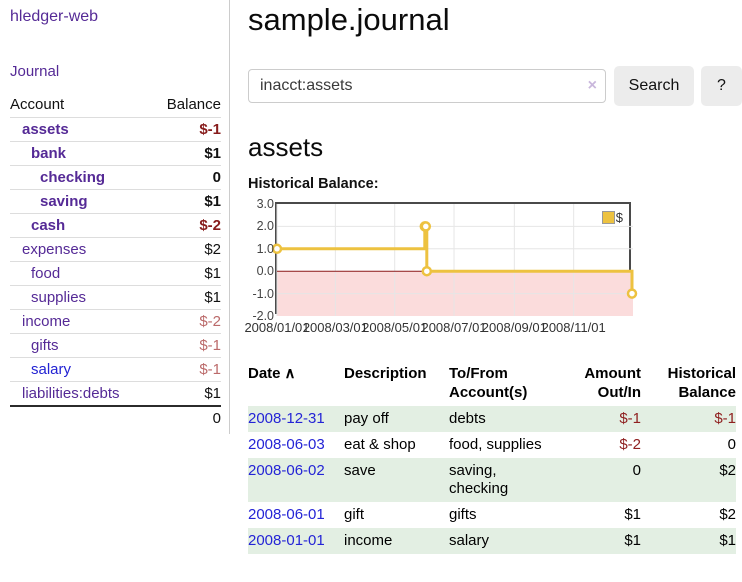 This screenshot has width=742, height=582. What do you see at coordinates (193, 104) in the screenshot?
I see `accounts-col-balance: Balance` at bounding box center [193, 104].